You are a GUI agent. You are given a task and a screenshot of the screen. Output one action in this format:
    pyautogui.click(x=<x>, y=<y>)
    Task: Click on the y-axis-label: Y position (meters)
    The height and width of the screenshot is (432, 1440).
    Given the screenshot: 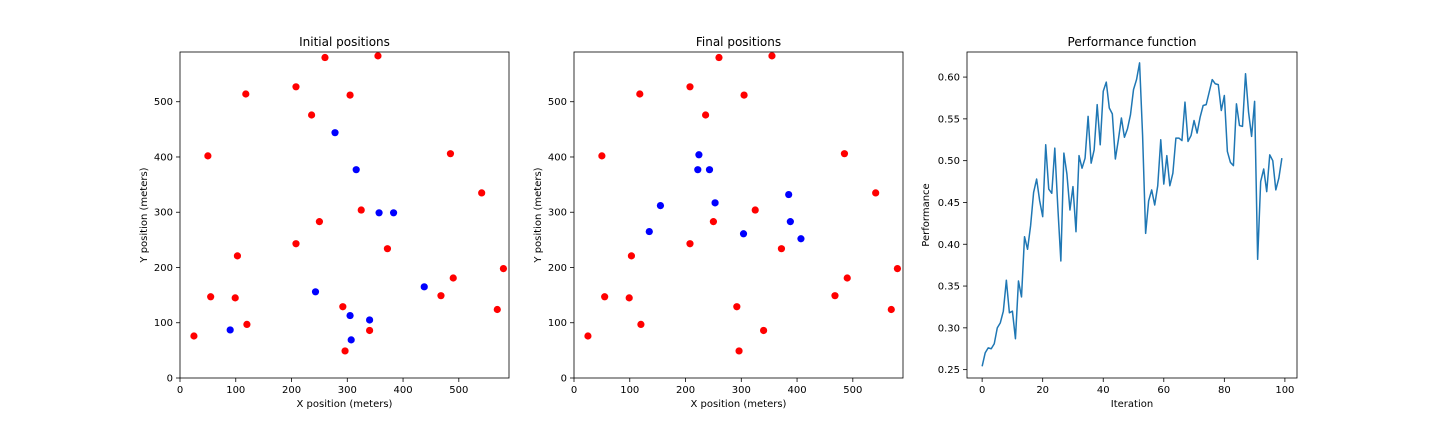 What is the action you would take?
    pyautogui.click(x=538, y=215)
    